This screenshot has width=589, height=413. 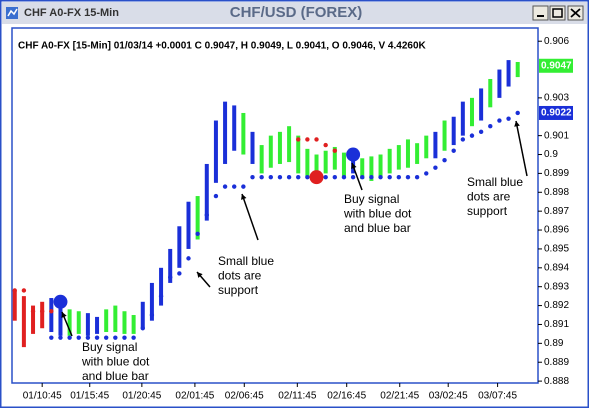 I want to click on y-tick-label: 0.891, so click(x=556, y=324).